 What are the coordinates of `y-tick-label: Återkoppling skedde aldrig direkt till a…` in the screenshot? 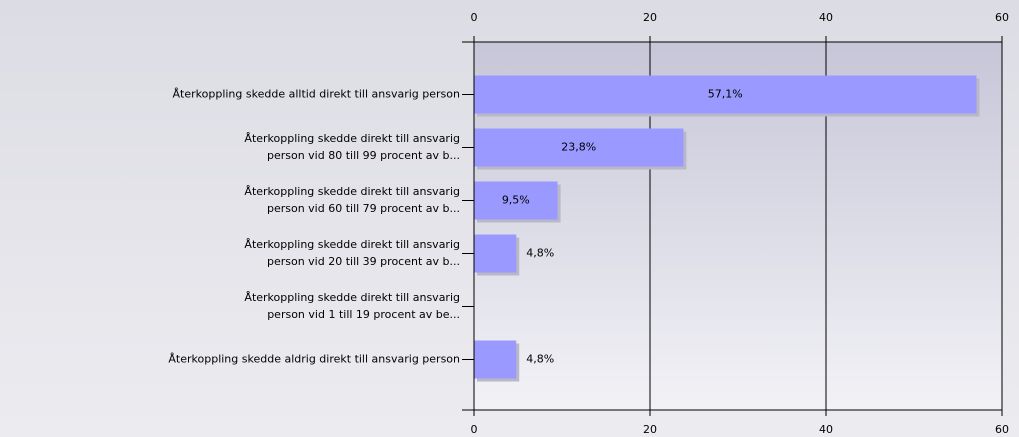 It's located at (314, 359).